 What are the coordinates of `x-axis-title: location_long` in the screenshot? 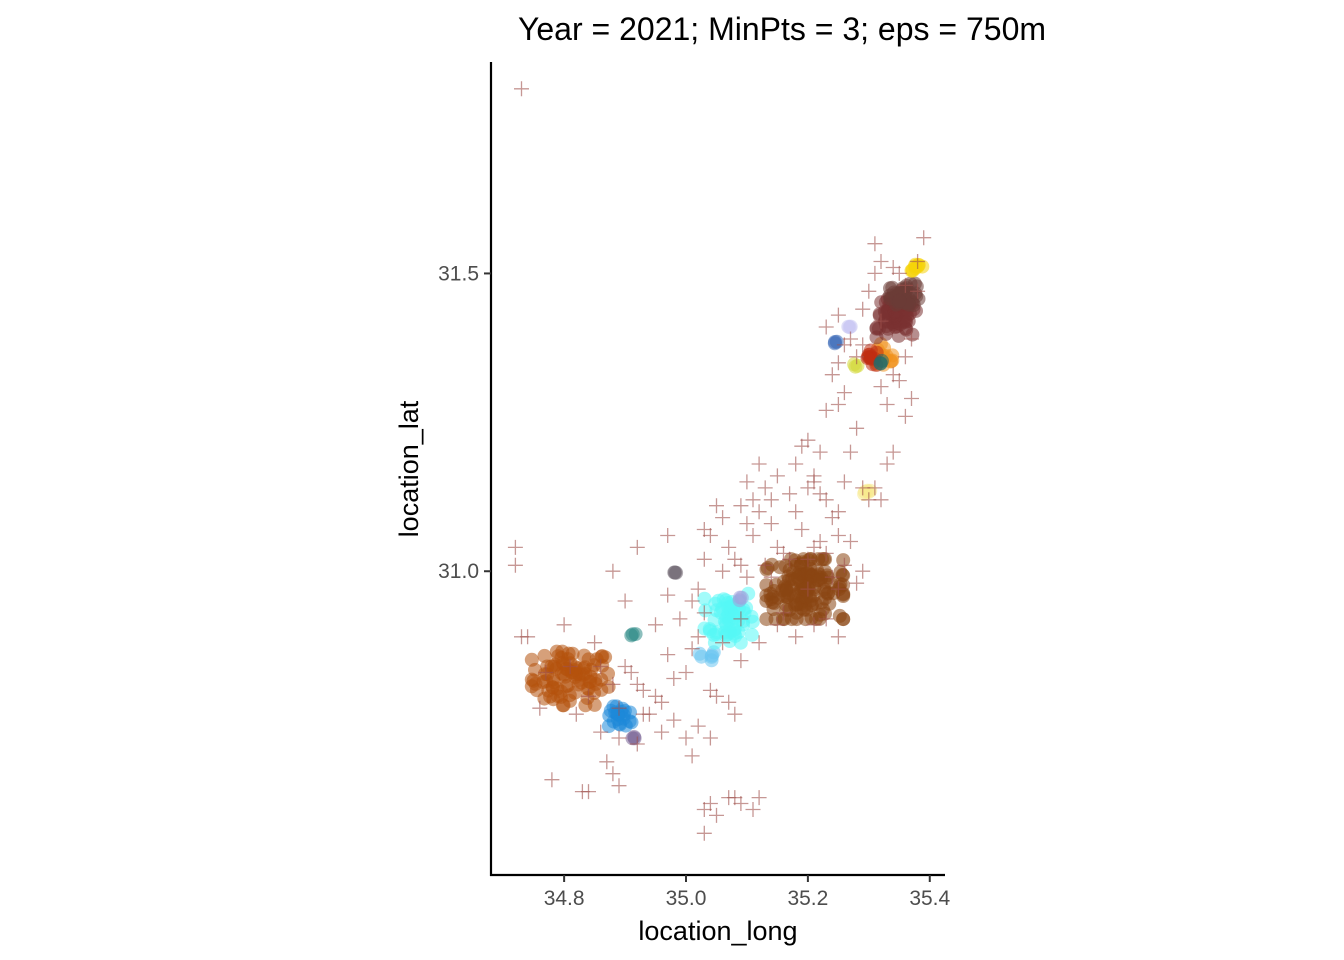 It's located at (717, 931).